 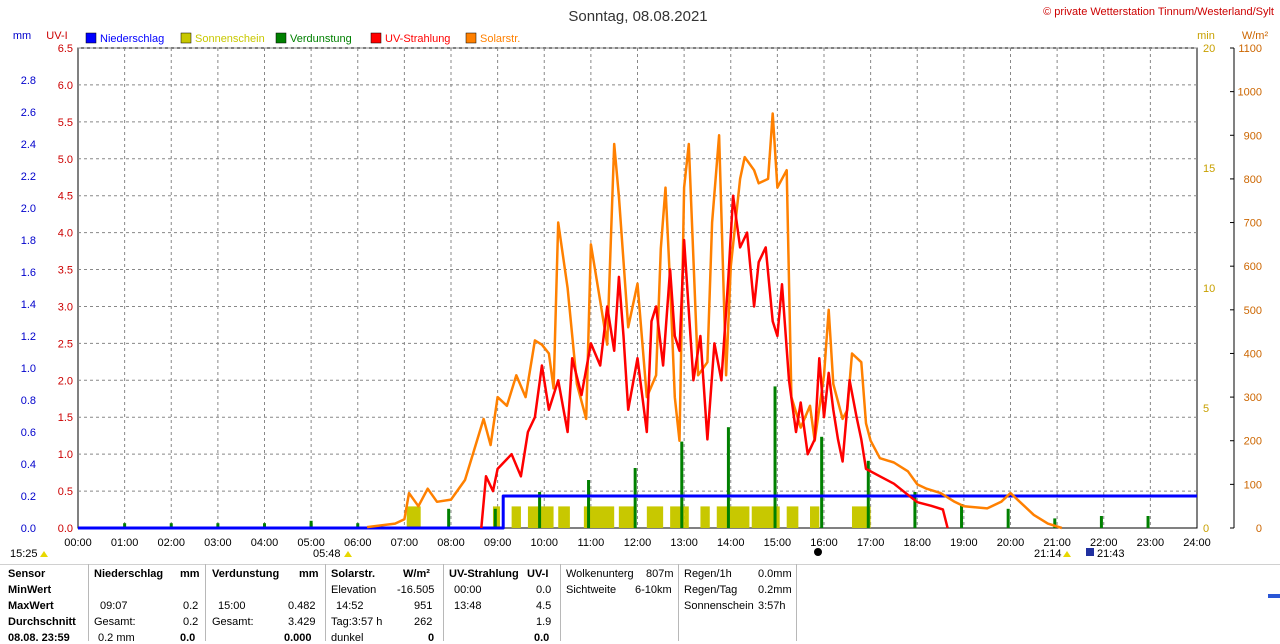 What do you see at coordinates (311, 543) in the screenshot?
I see `x-tick-label: 05:00` at bounding box center [311, 543].